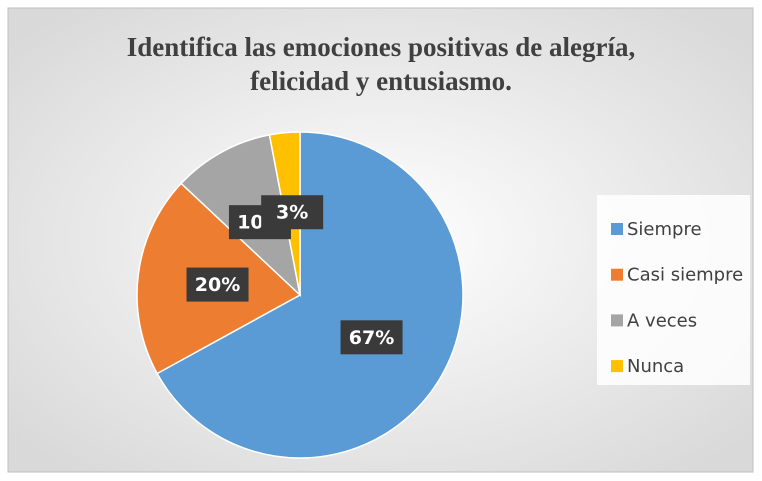 The width and height of the screenshot is (762, 481). I want to click on data-labels: 67%20%10%3%, so click(294, 275).